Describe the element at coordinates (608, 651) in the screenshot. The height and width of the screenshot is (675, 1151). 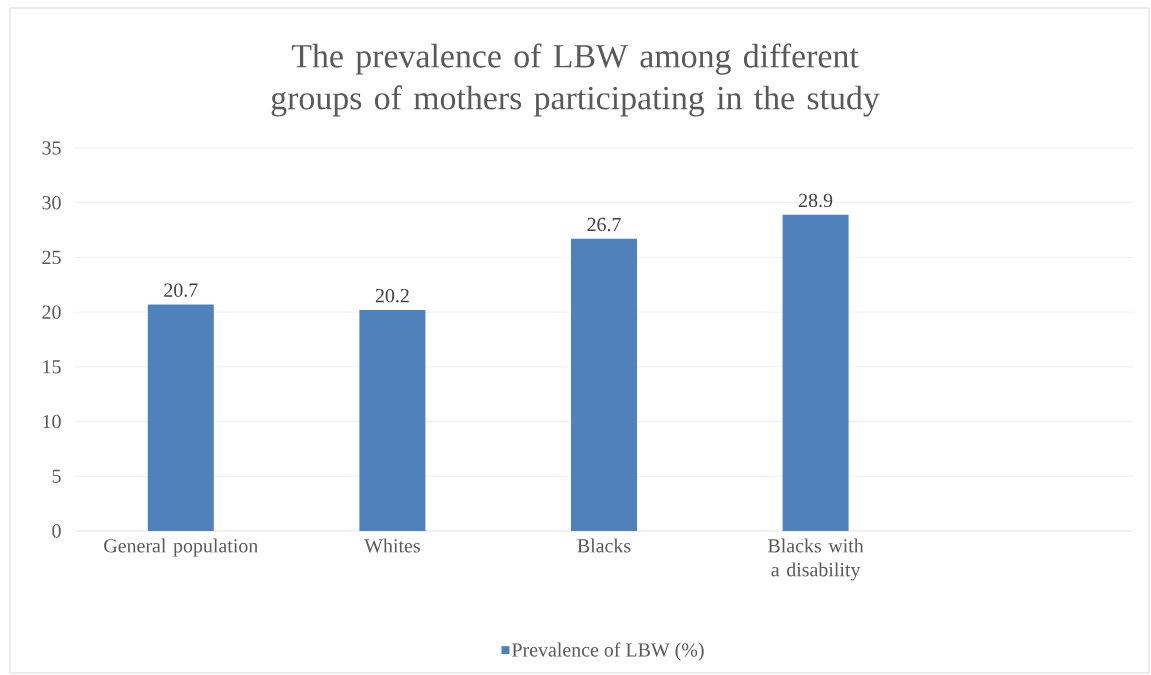
I see `legend-label: Prevalence of LBW (%)` at that location.